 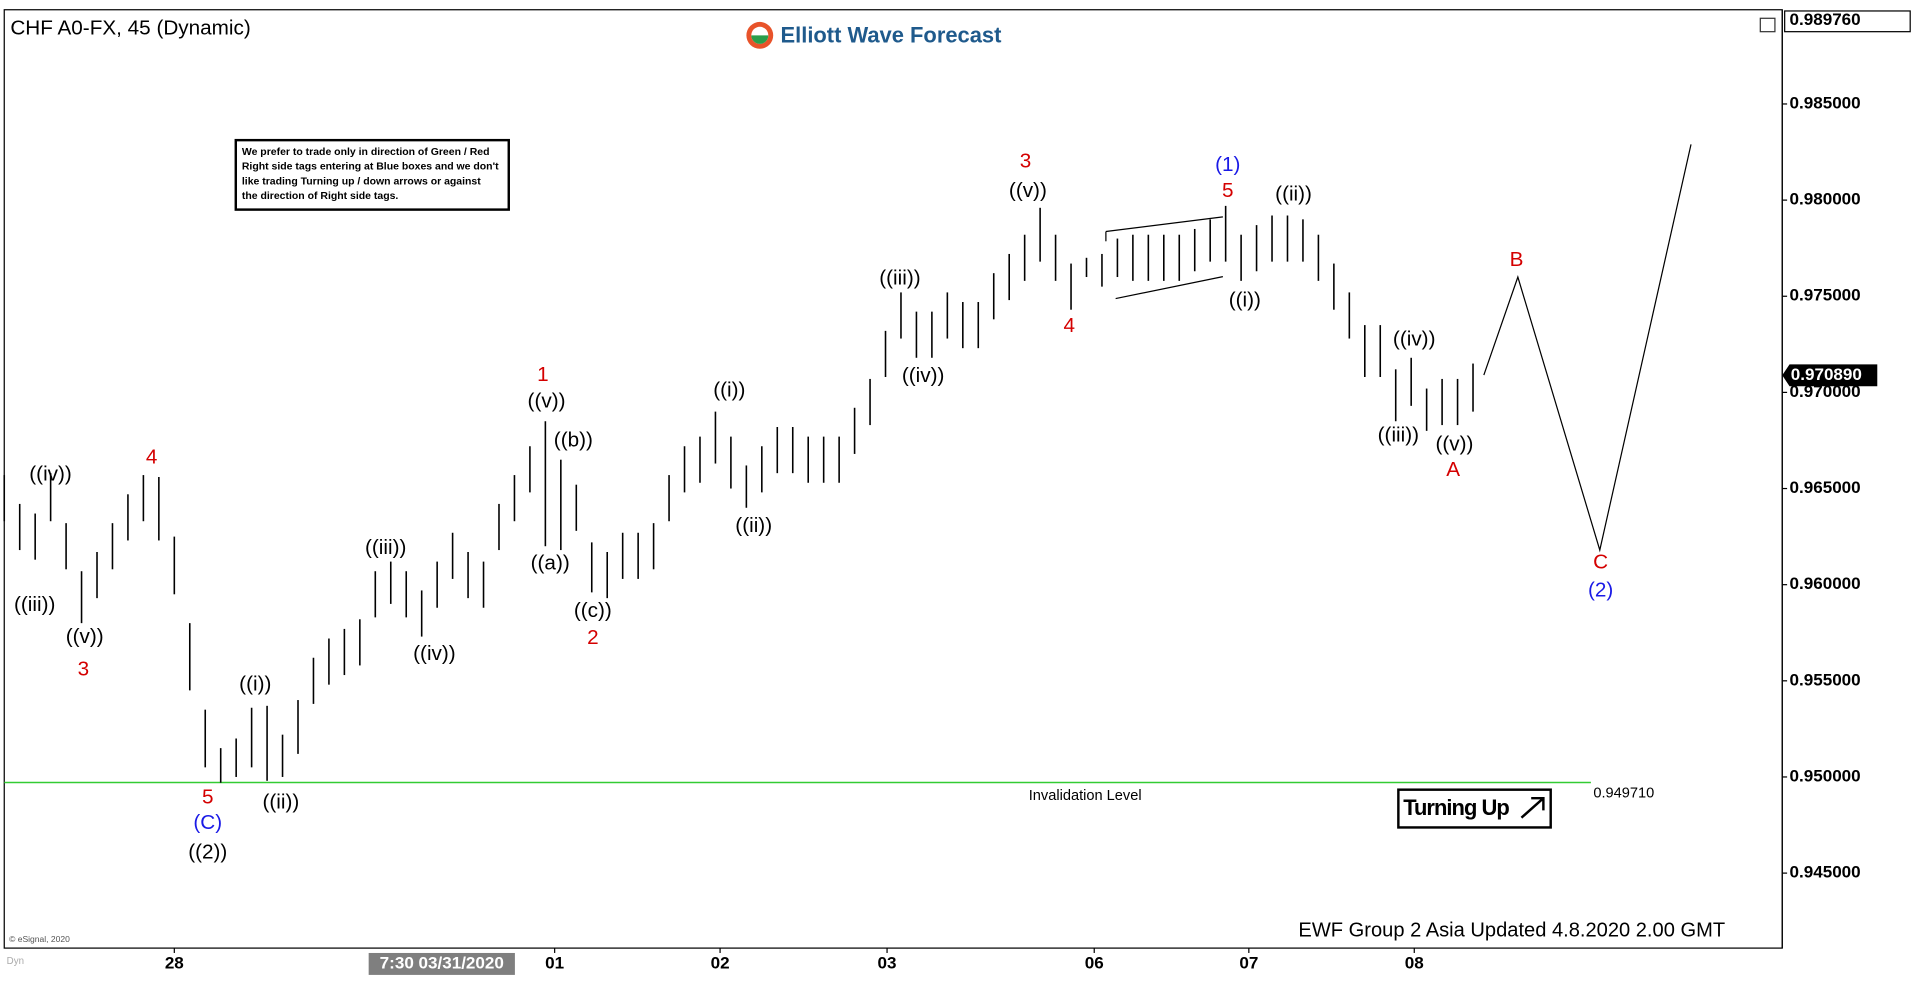 What do you see at coordinates (174, 962) in the screenshot?
I see `x-tick-label: 28` at bounding box center [174, 962].